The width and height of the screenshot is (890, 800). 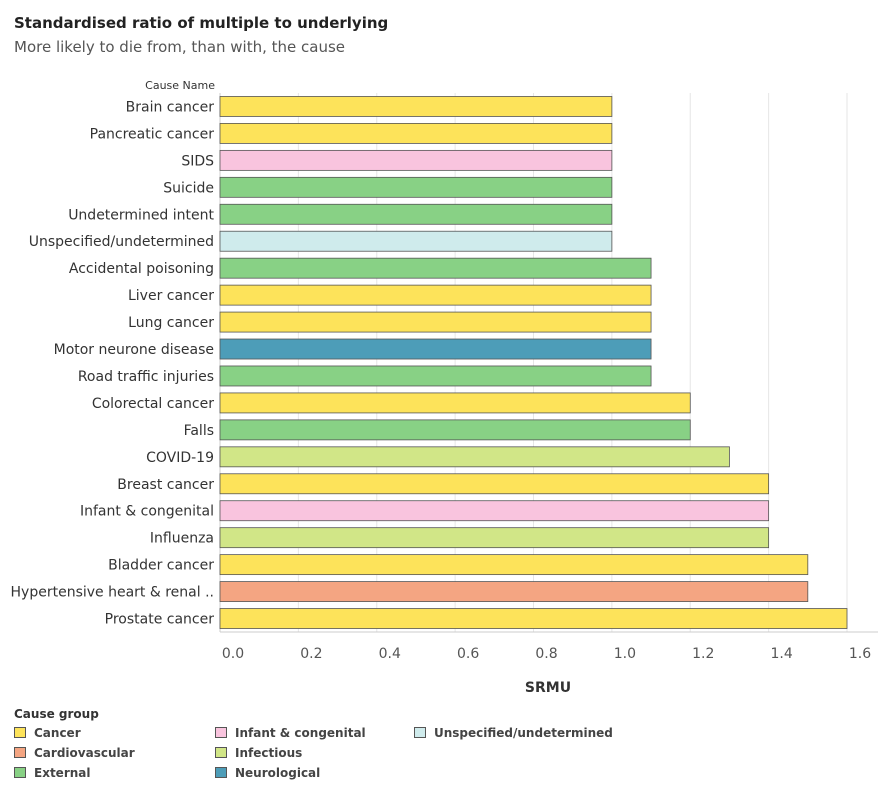 I want to click on x-tick-label: 1.2, so click(x=703, y=654).